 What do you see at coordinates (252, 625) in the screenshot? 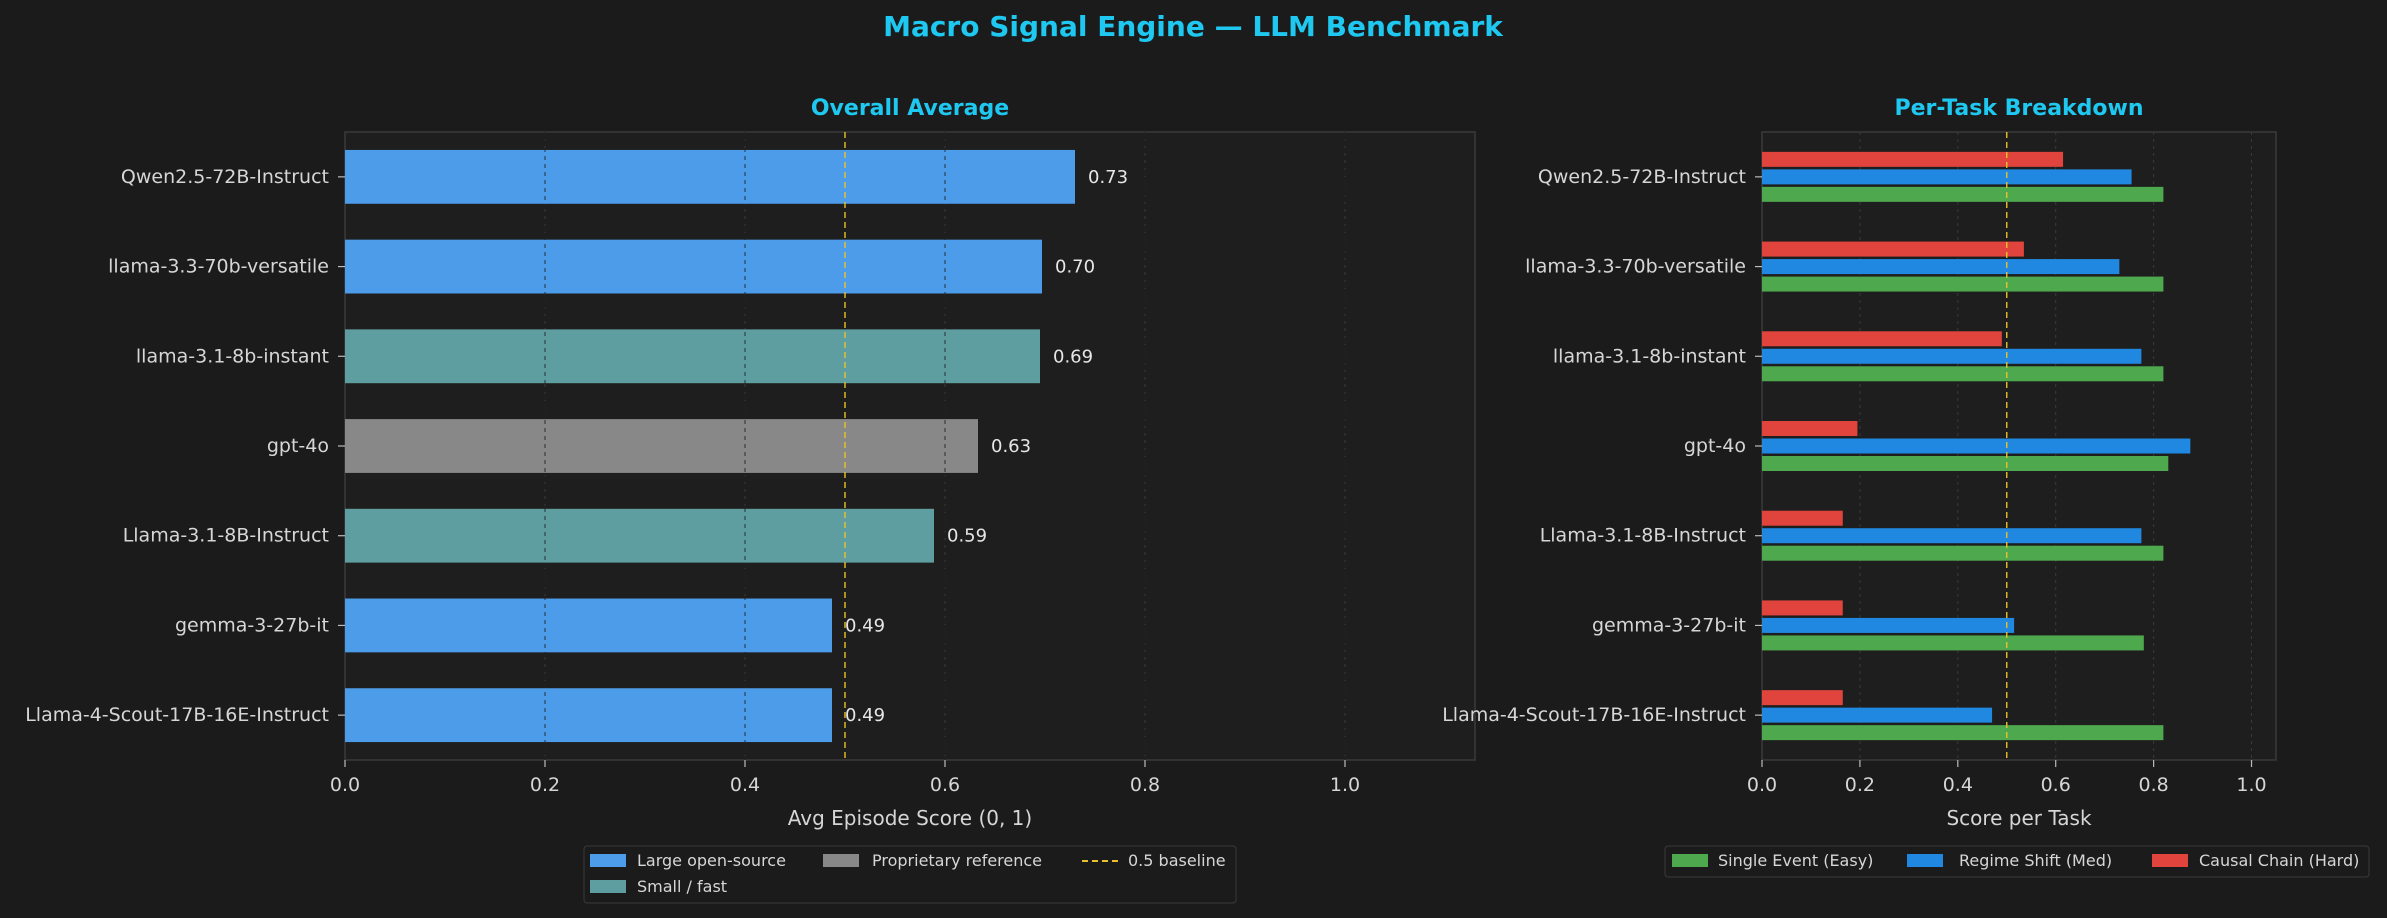
I see `left-category-label: gemma-3-27b-it` at bounding box center [252, 625].